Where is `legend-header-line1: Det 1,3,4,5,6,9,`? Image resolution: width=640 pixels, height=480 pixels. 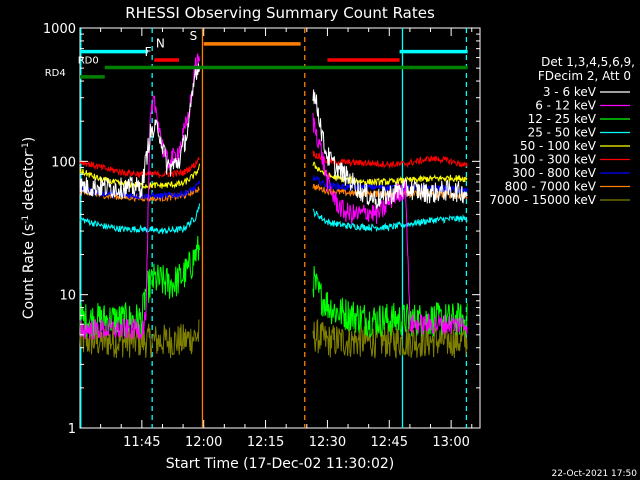 legend-header-line1: Det 1,3,4,5,6,9, is located at coordinates (588, 62).